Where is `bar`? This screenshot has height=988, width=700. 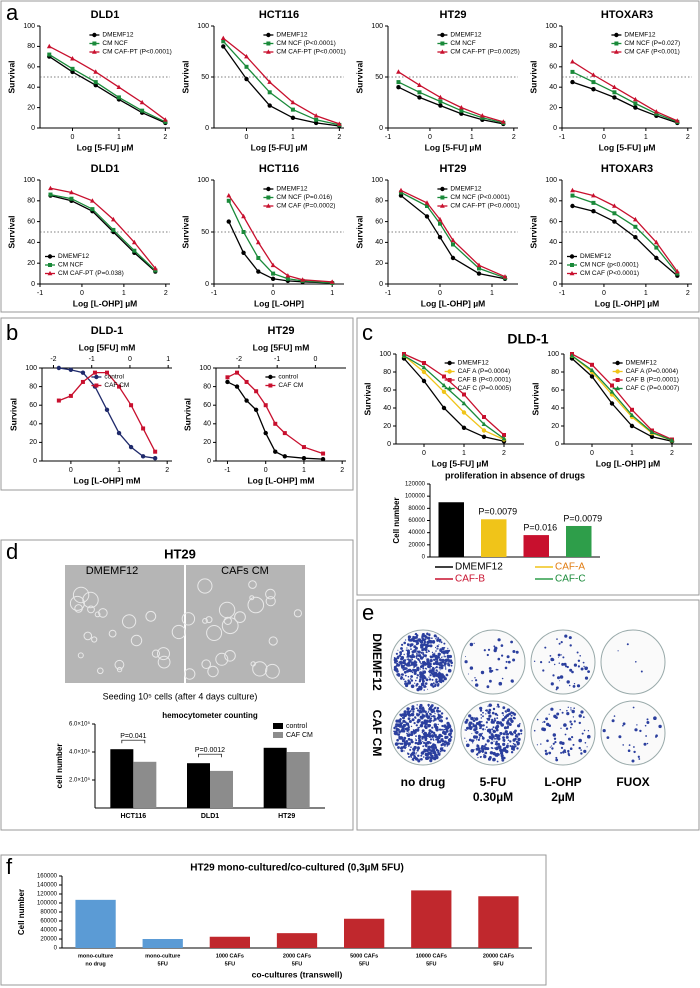
bar is located at coordinates (579, 541).